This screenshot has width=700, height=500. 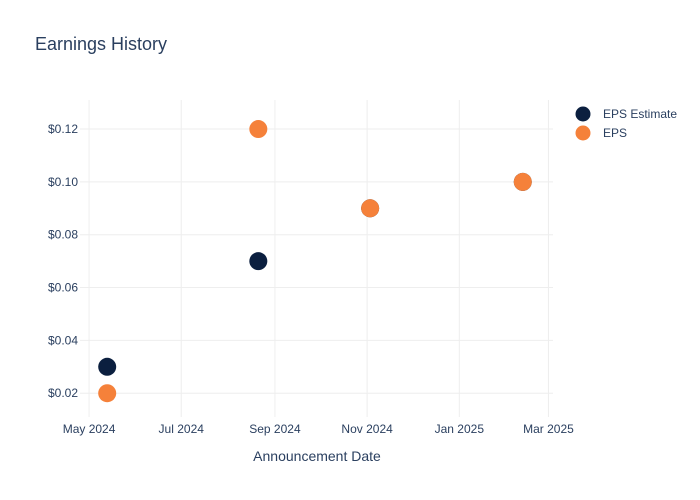 I want to click on y-tick-label: $0.02, so click(x=63, y=393).